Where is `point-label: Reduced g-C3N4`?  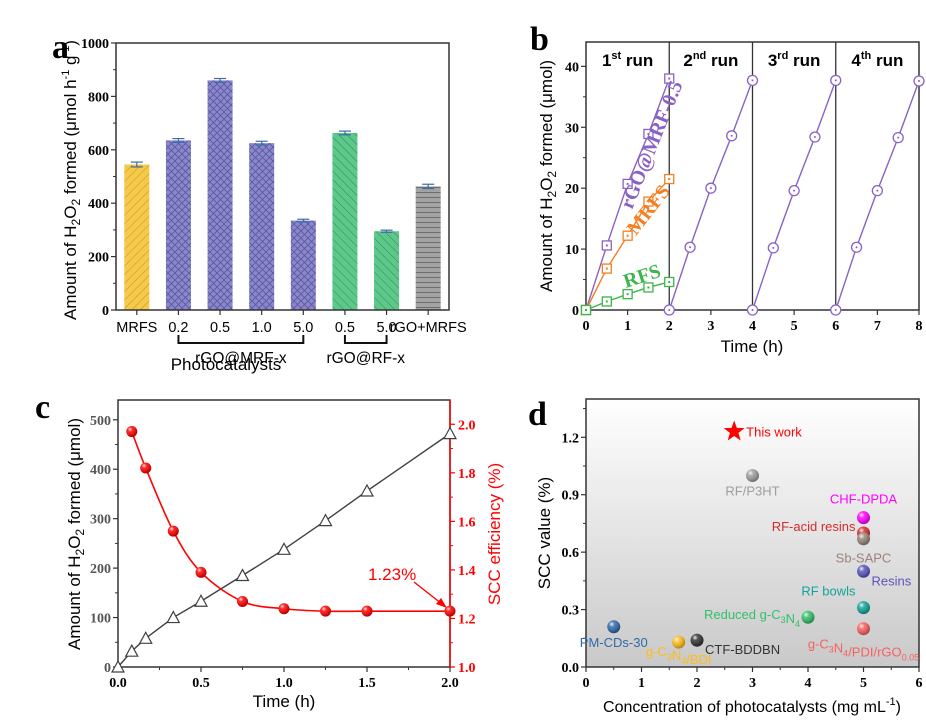 point-label: Reduced g-C3N4 is located at coordinates (752, 618).